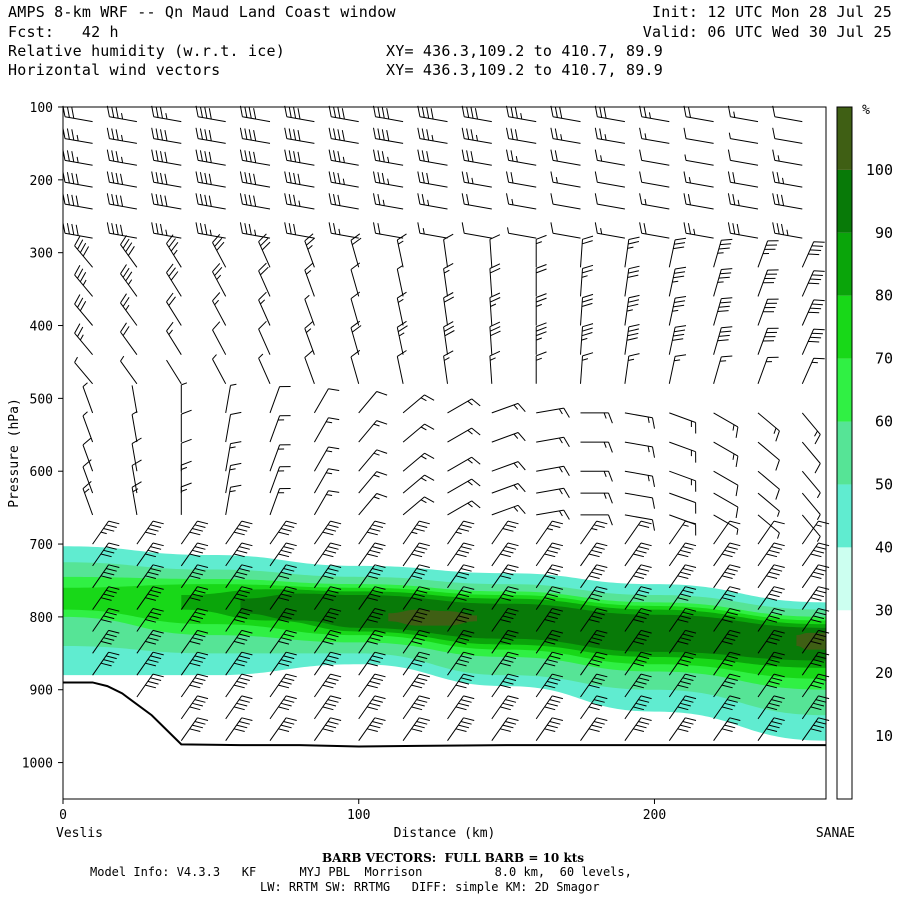 The height and width of the screenshot is (900, 900). I want to click on terrain-layer, so click(444, 740).